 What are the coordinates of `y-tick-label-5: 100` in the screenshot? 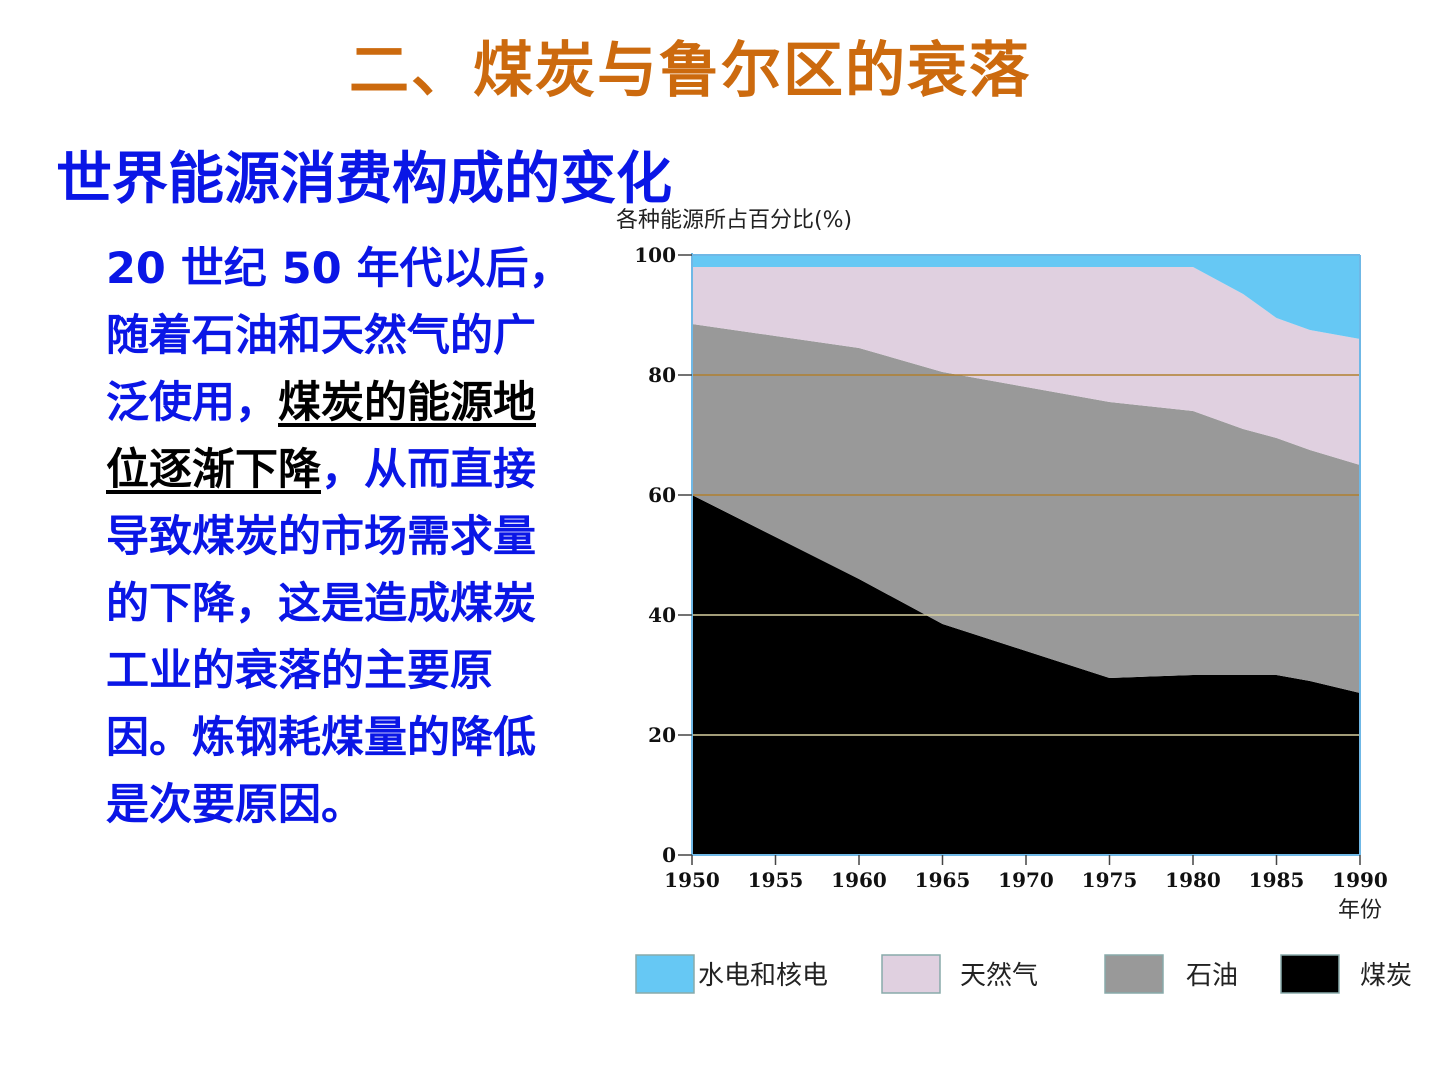 It's located at (655, 255).